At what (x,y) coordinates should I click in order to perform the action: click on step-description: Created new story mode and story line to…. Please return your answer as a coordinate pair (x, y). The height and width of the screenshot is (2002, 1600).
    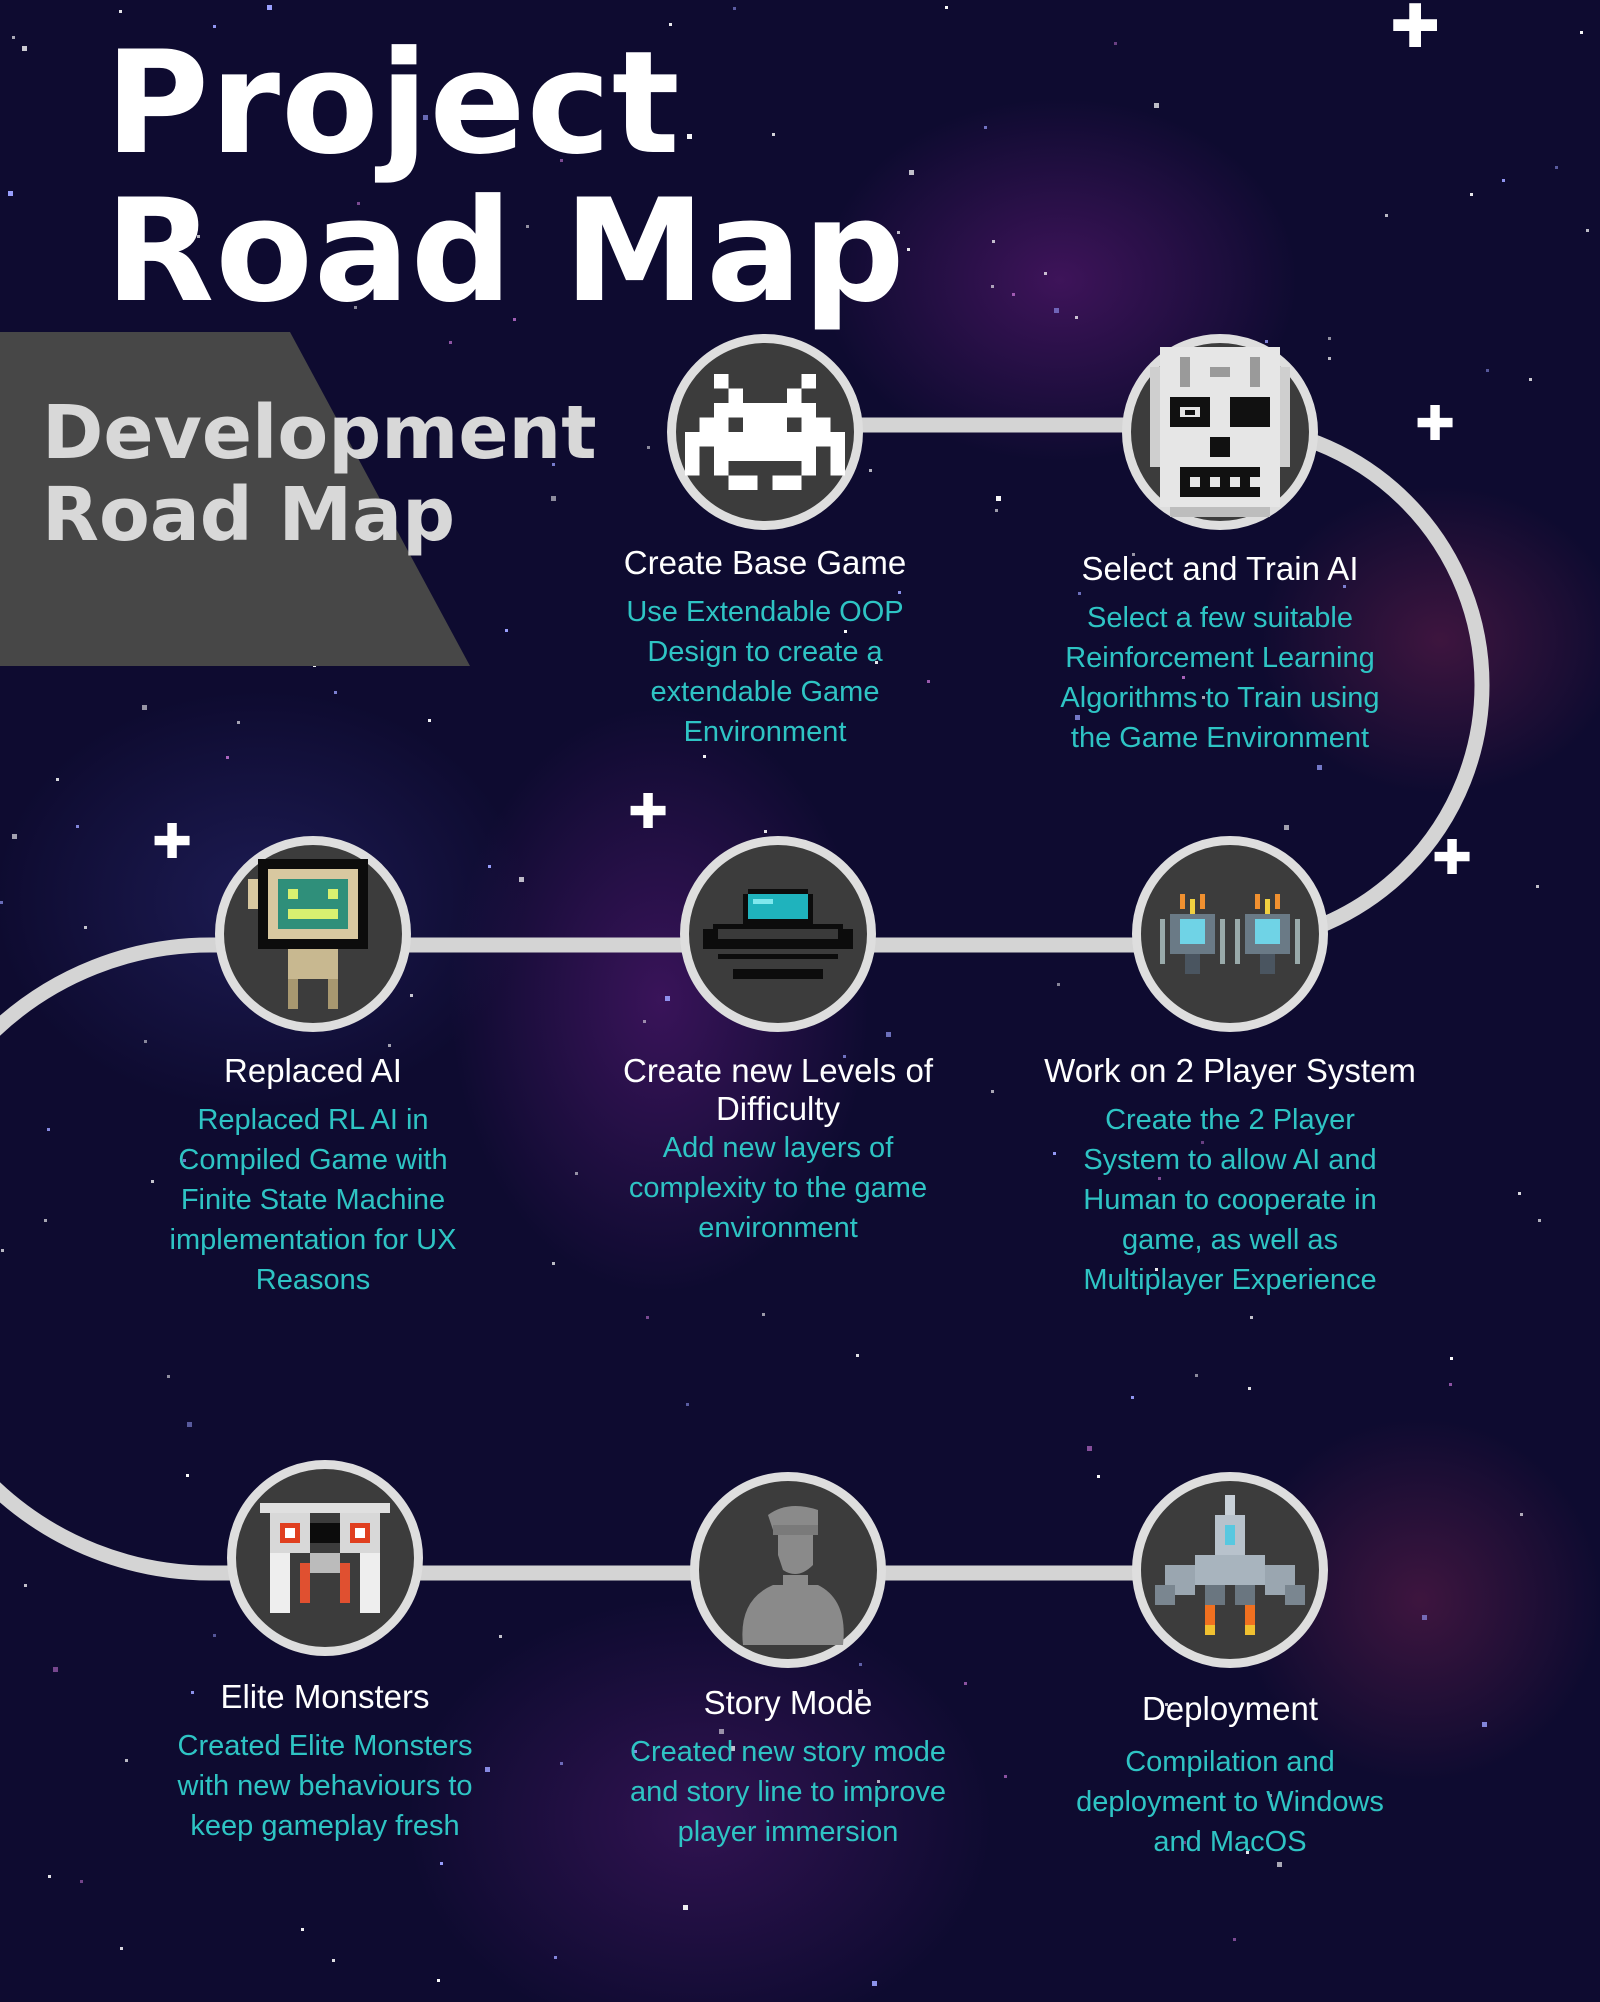
    Looking at the image, I should click on (788, 1792).